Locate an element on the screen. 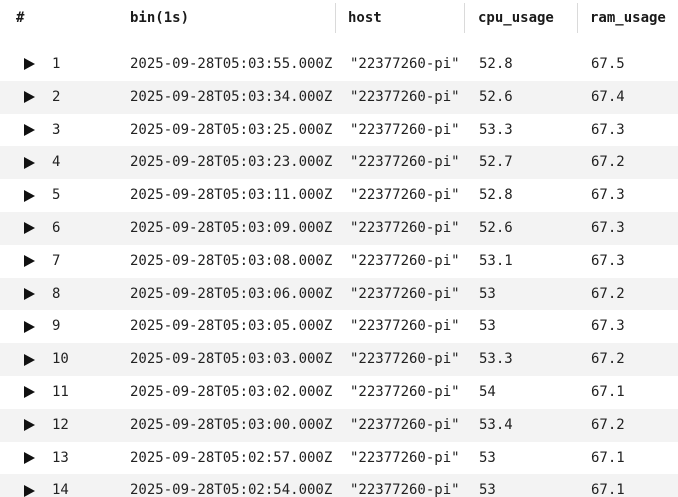  ram-usage-cell: 67.5 is located at coordinates (608, 64).